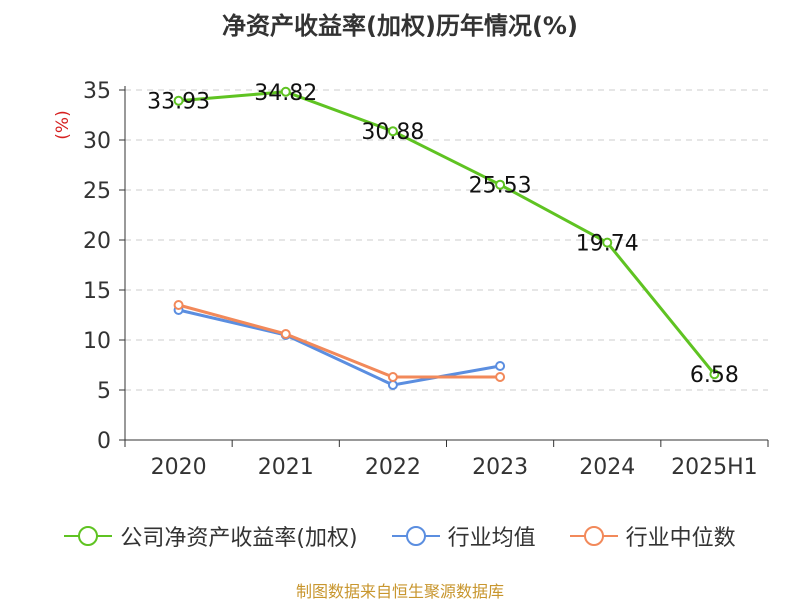 The image size is (800, 602). What do you see at coordinates (239, 538) in the screenshot?
I see `legend-label-company: 公司净资产收益率(加权)` at bounding box center [239, 538].